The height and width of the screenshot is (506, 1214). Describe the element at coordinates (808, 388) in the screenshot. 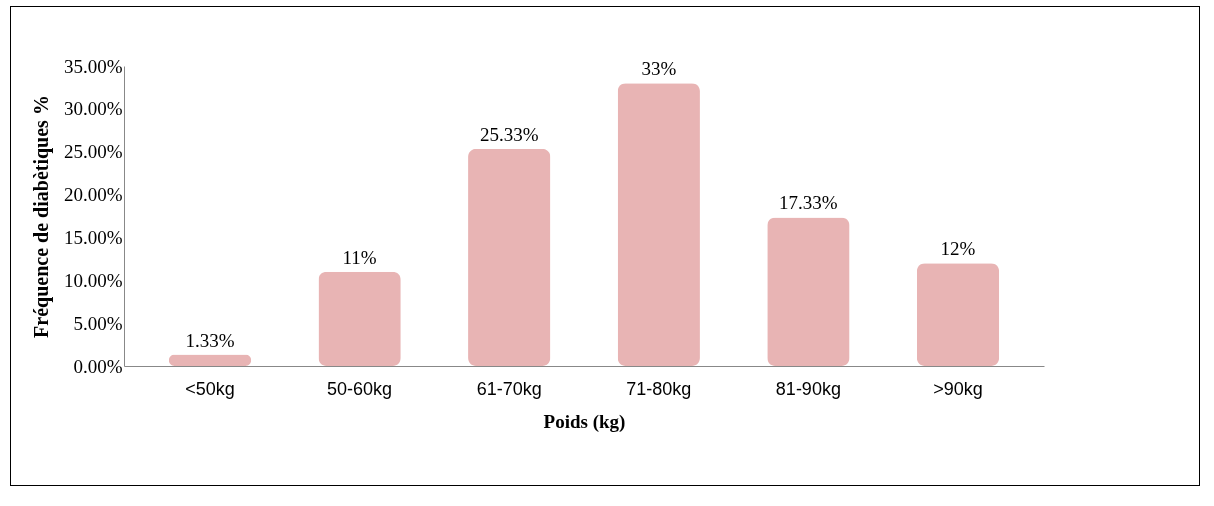

I see `x-tick-label: 81-90kg` at that location.